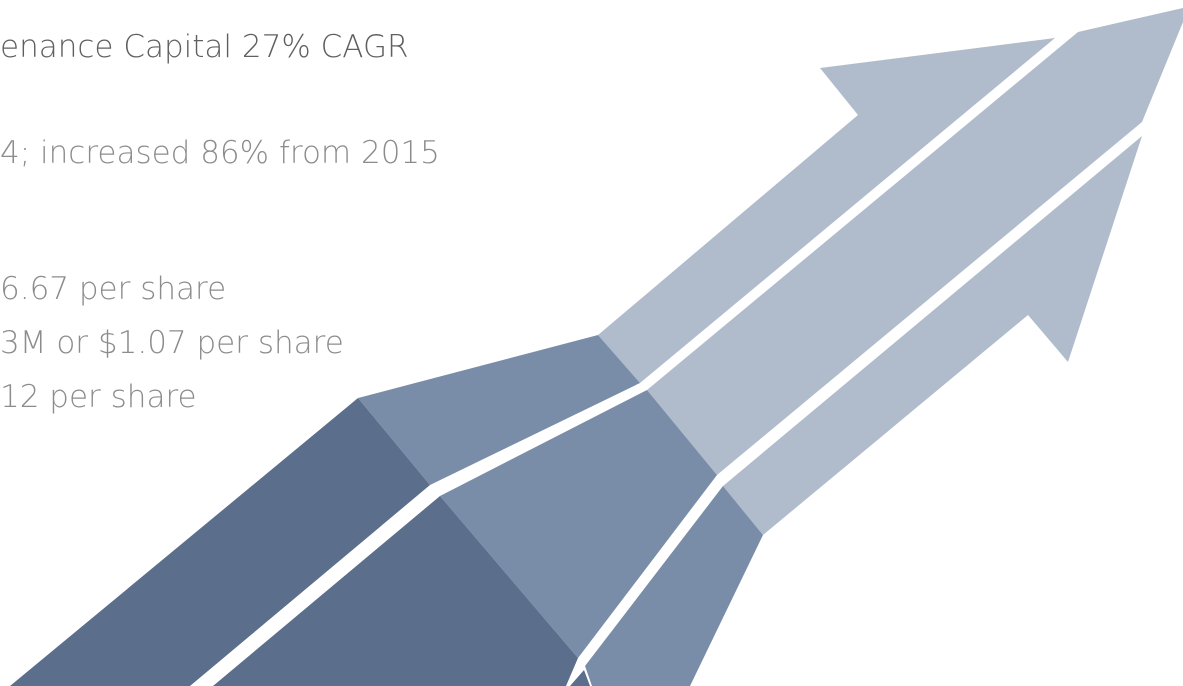 The image size is (1183, 686). I want to click on text-line: 12 per share, so click(98, 397).